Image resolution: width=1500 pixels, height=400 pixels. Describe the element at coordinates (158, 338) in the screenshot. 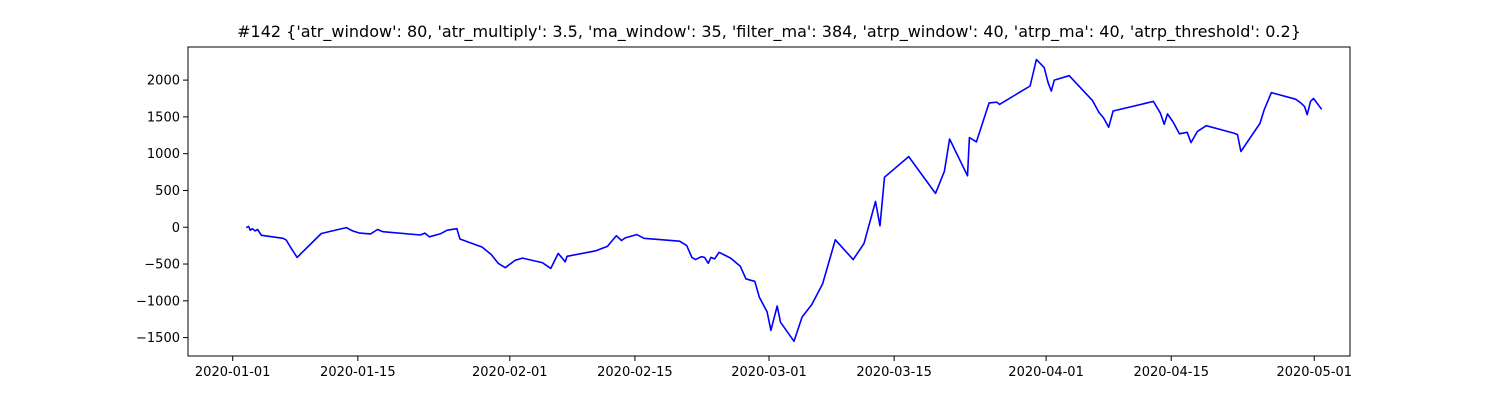

I see `y-tick-label: −1500` at that location.